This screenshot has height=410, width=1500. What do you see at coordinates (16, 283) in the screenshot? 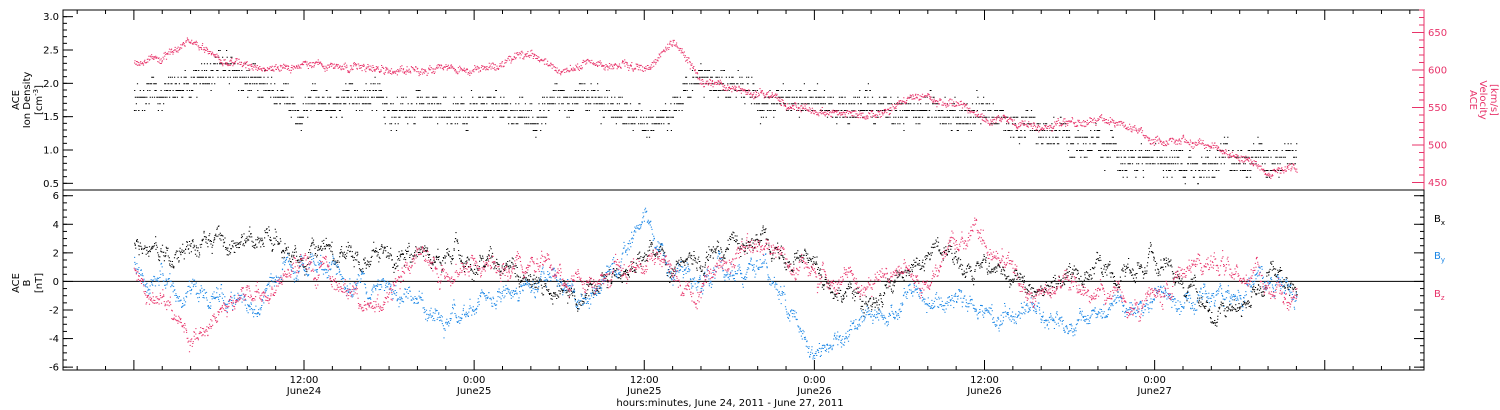
I see `bottom-ylabel-line1: ACE` at bounding box center [16, 283].